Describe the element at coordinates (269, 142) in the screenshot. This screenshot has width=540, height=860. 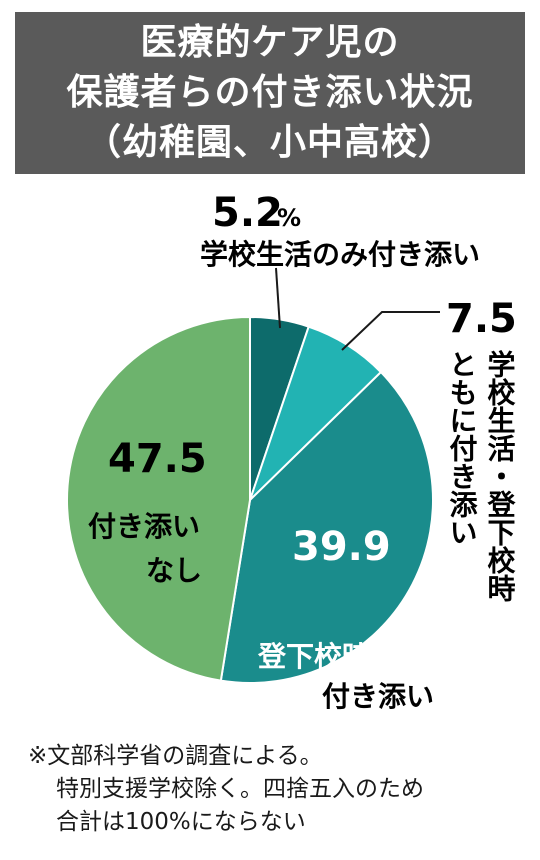
I see `title-line-3: （幼稚園、小中高校）` at that location.